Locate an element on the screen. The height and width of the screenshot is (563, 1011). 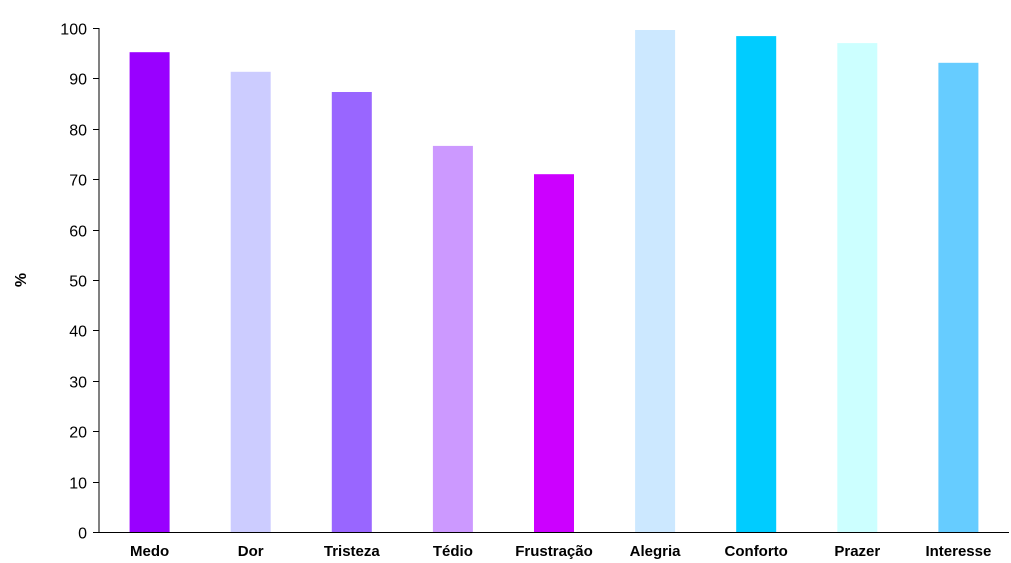
x-tick-label: Medo is located at coordinates (149, 551).